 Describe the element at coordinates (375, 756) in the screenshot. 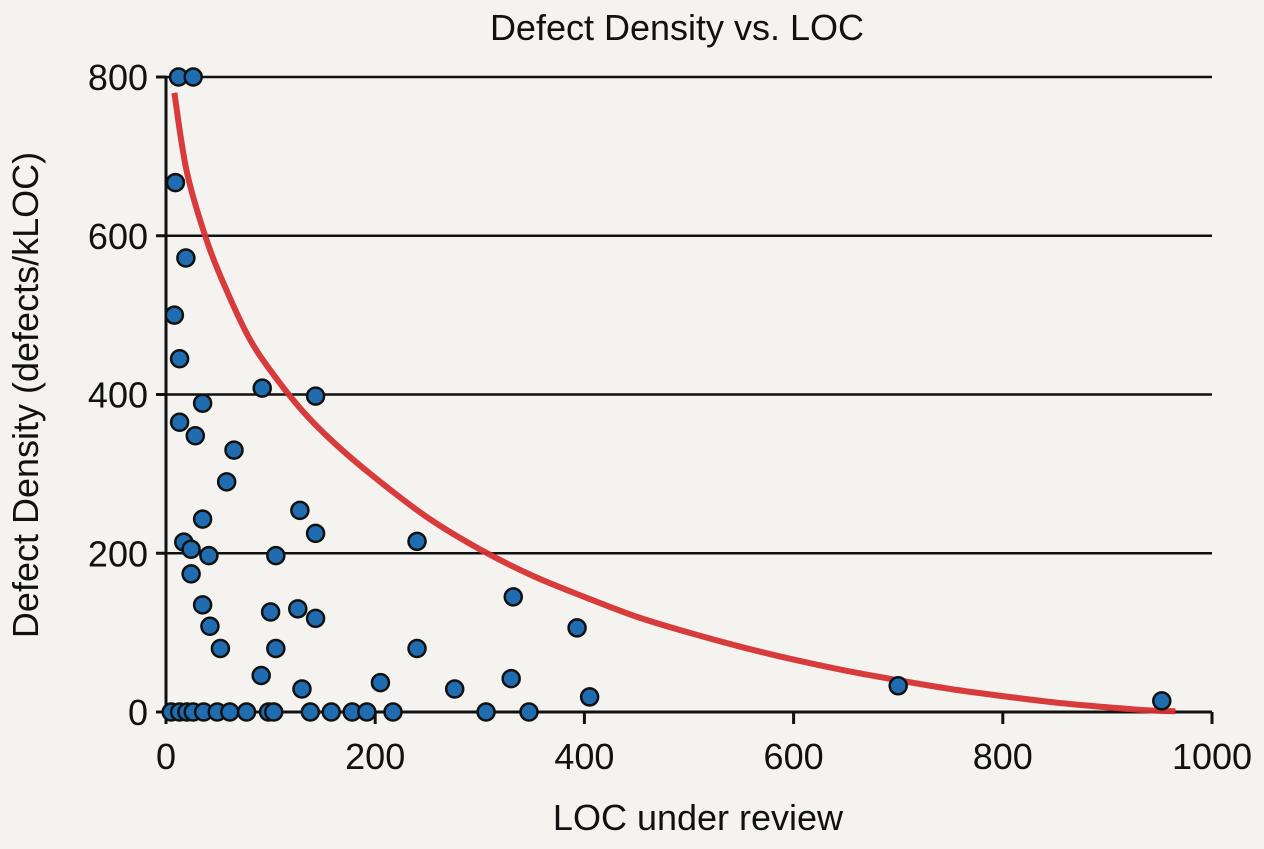

I see `x-tick-label: 200` at that location.